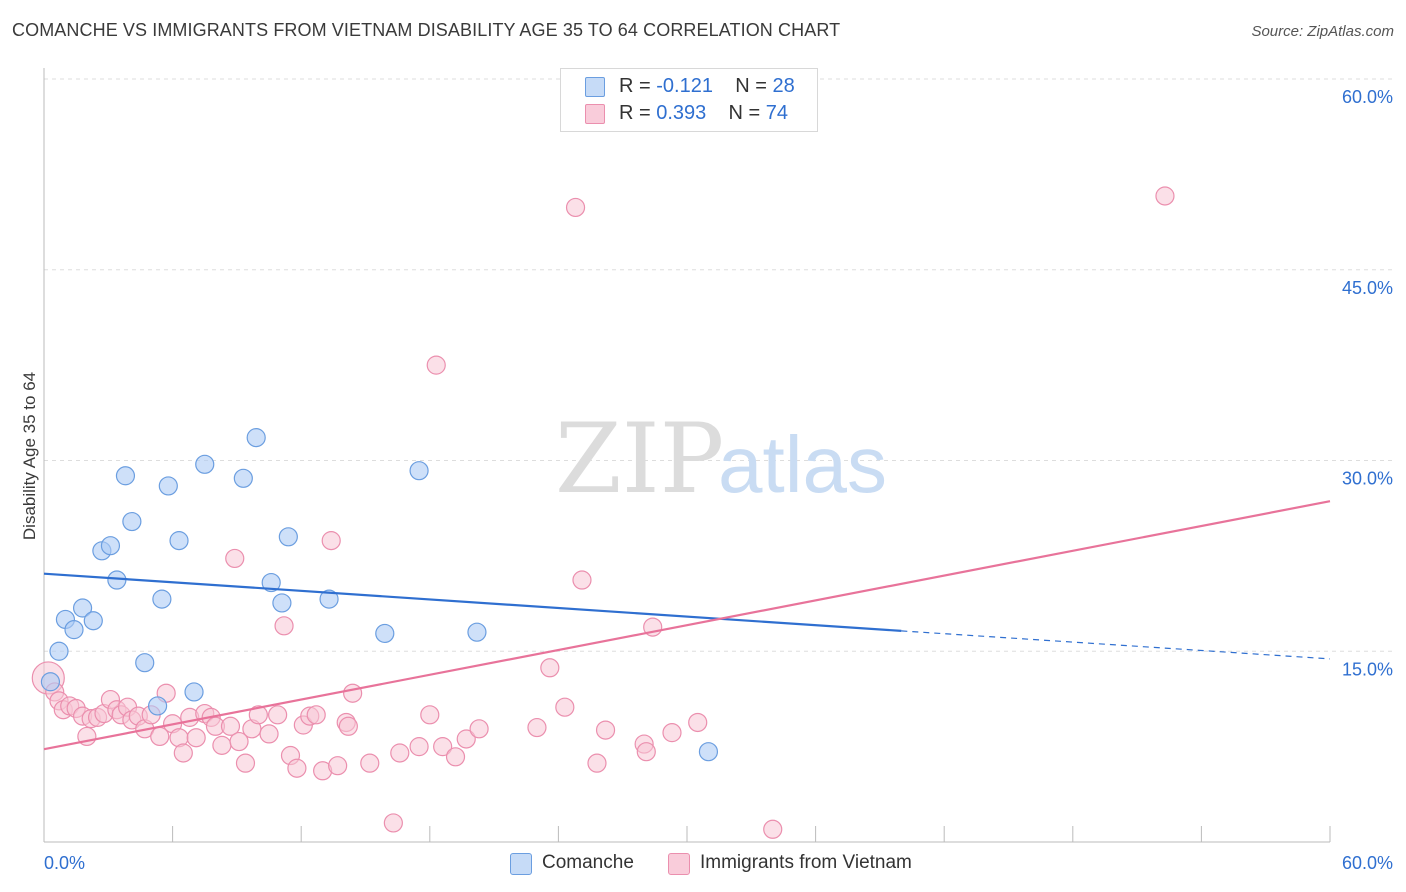  I want to click on comanche-trend-line, so click(472, 602).